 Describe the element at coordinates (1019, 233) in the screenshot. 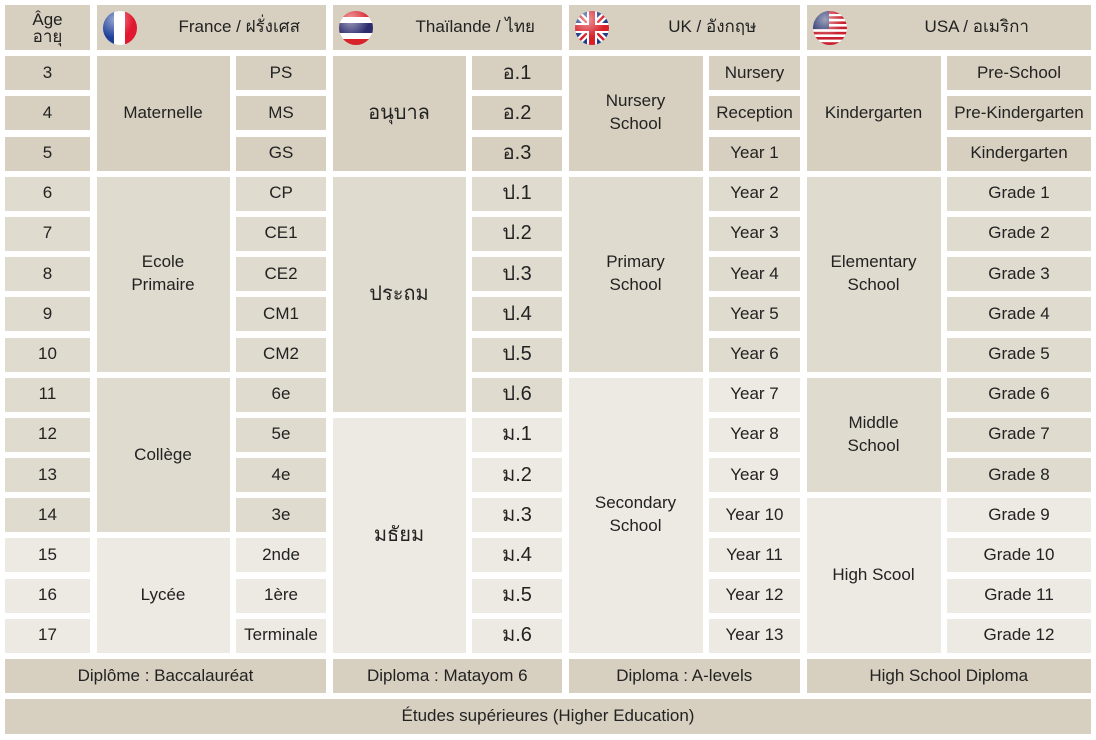

I see `grade-level: Grade 2` at that location.